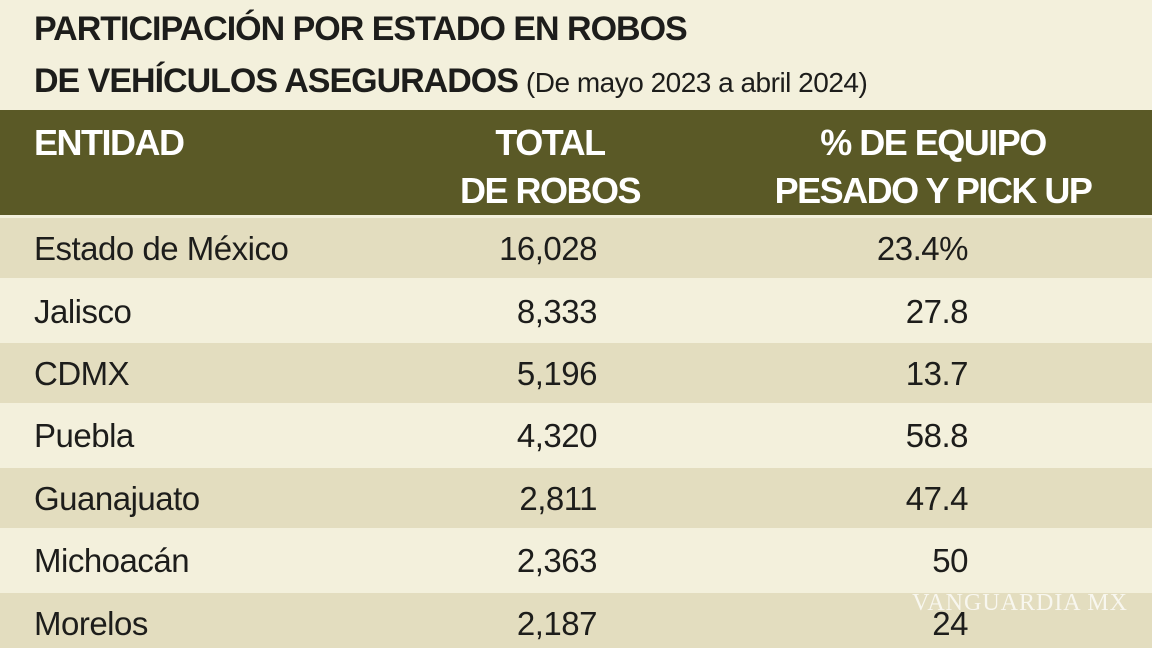 The image size is (1152, 648). I want to click on cell: 23.4%, so click(922, 248).